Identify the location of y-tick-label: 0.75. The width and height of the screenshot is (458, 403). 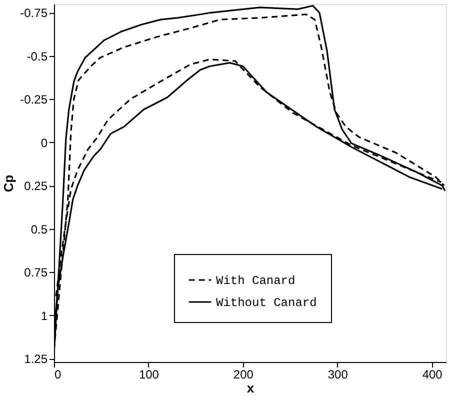
(36, 273).